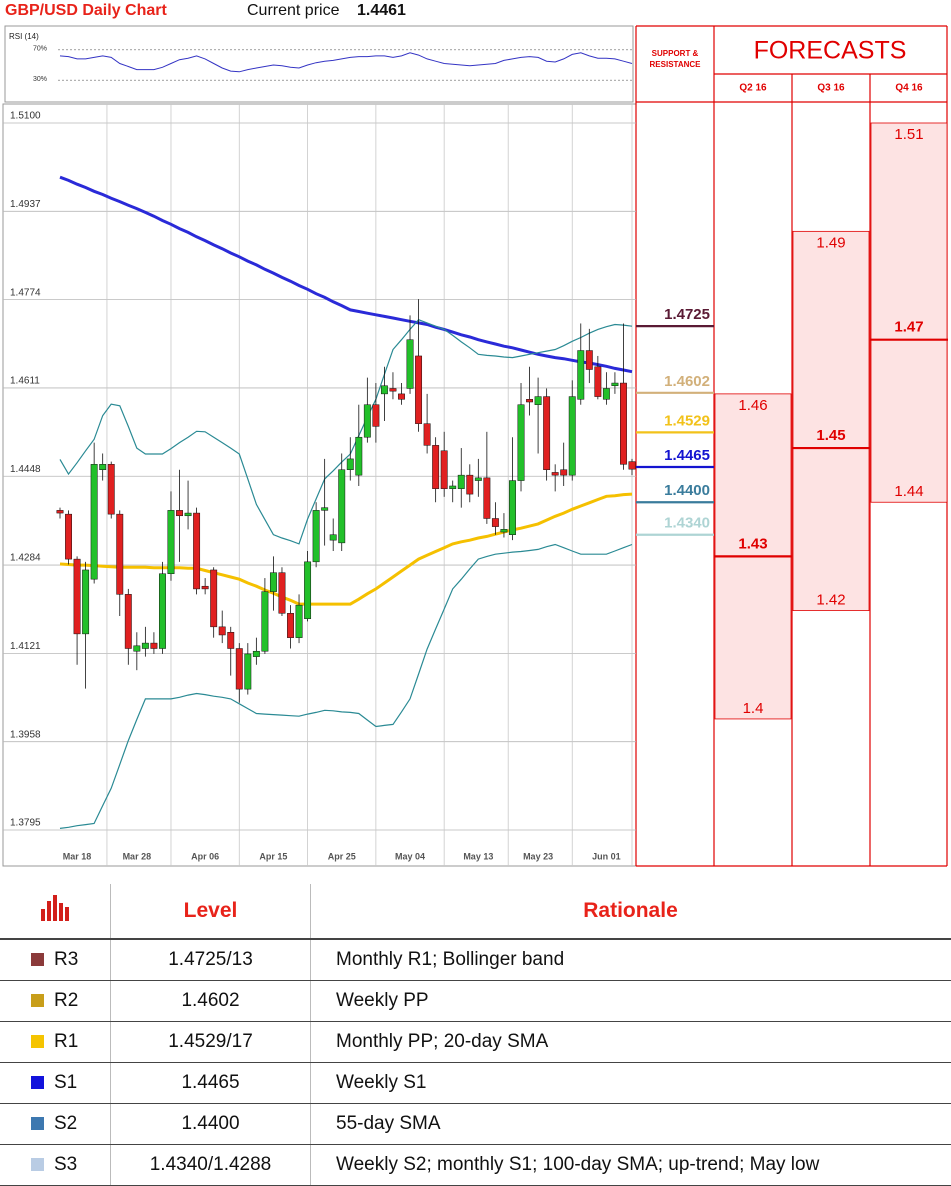 Image resolution: width=951 pixels, height=1186 pixels. What do you see at coordinates (752, 543) in the screenshot?
I see `forecast-central-label: 1.43` at bounding box center [752, 543].